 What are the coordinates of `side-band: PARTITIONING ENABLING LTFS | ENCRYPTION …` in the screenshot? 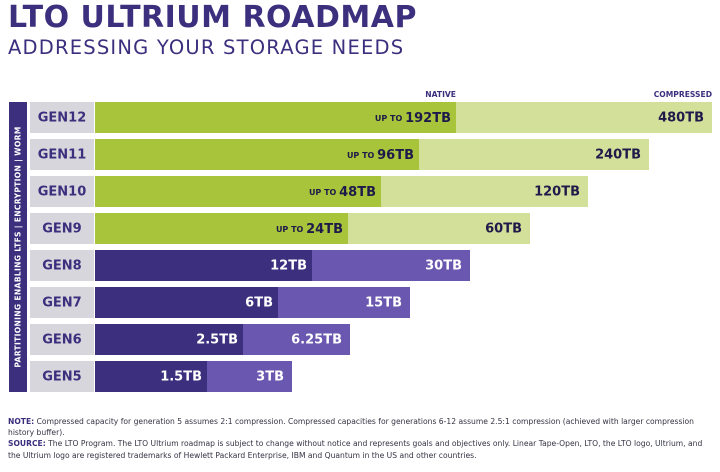 It's located at (18, 247).